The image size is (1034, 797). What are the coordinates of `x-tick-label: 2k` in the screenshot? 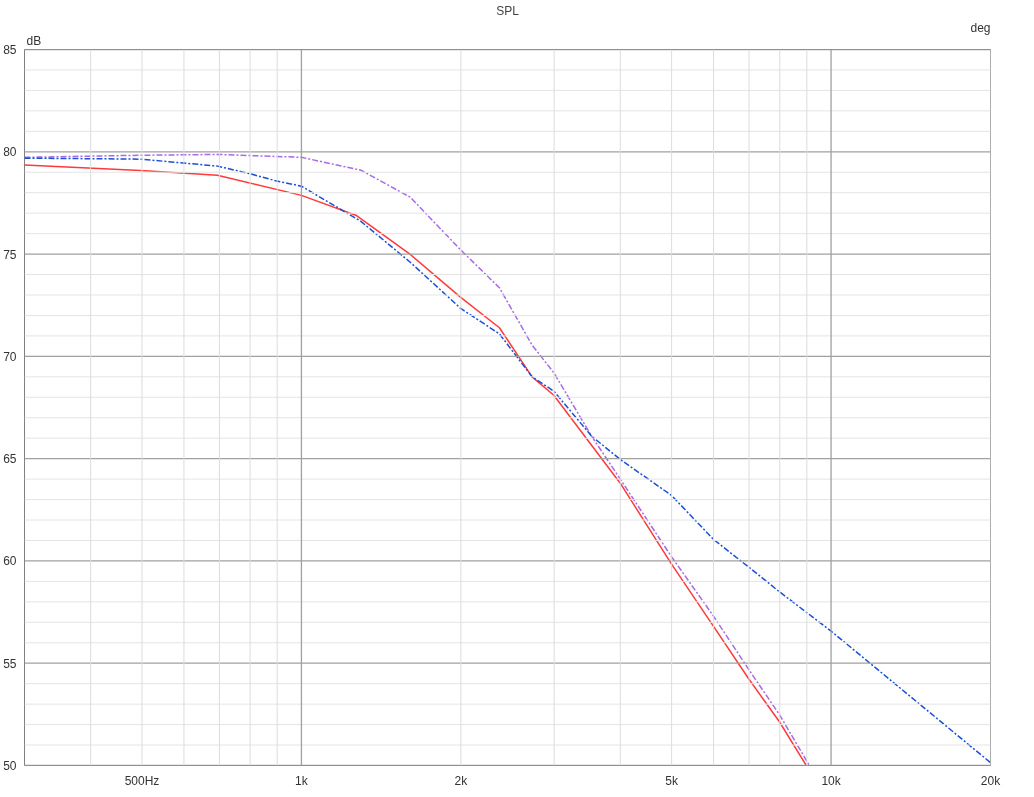 It's located at (461, 780).